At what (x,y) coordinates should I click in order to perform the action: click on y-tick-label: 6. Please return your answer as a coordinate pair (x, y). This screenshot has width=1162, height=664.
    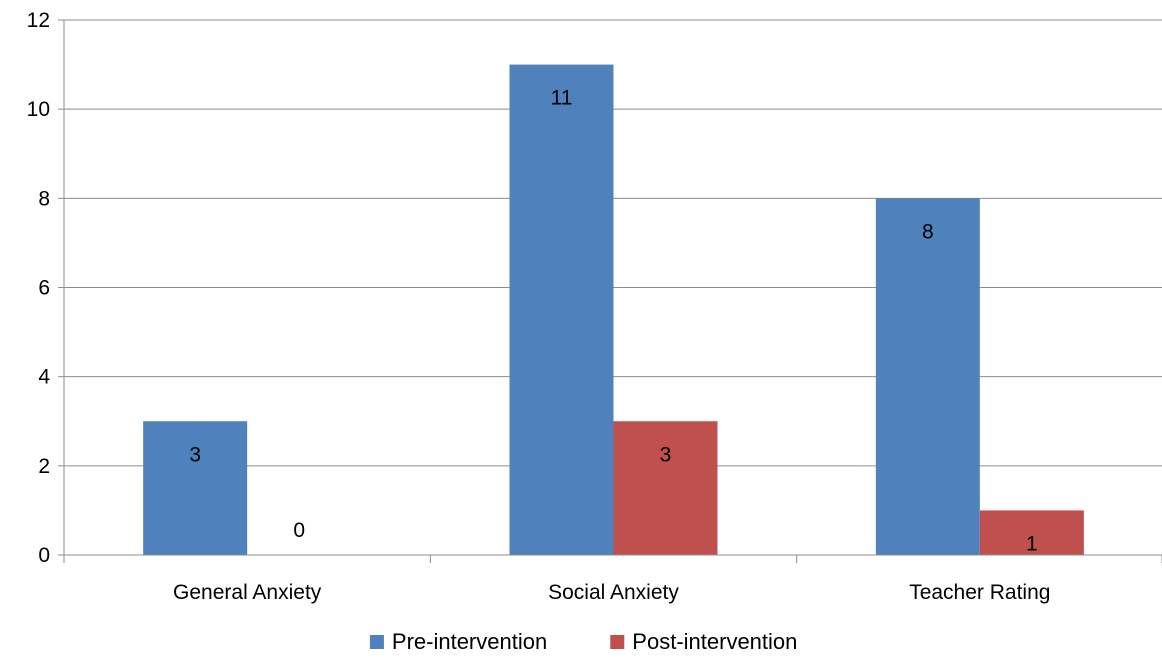
    Looking at the image, I should click on (44, 288).